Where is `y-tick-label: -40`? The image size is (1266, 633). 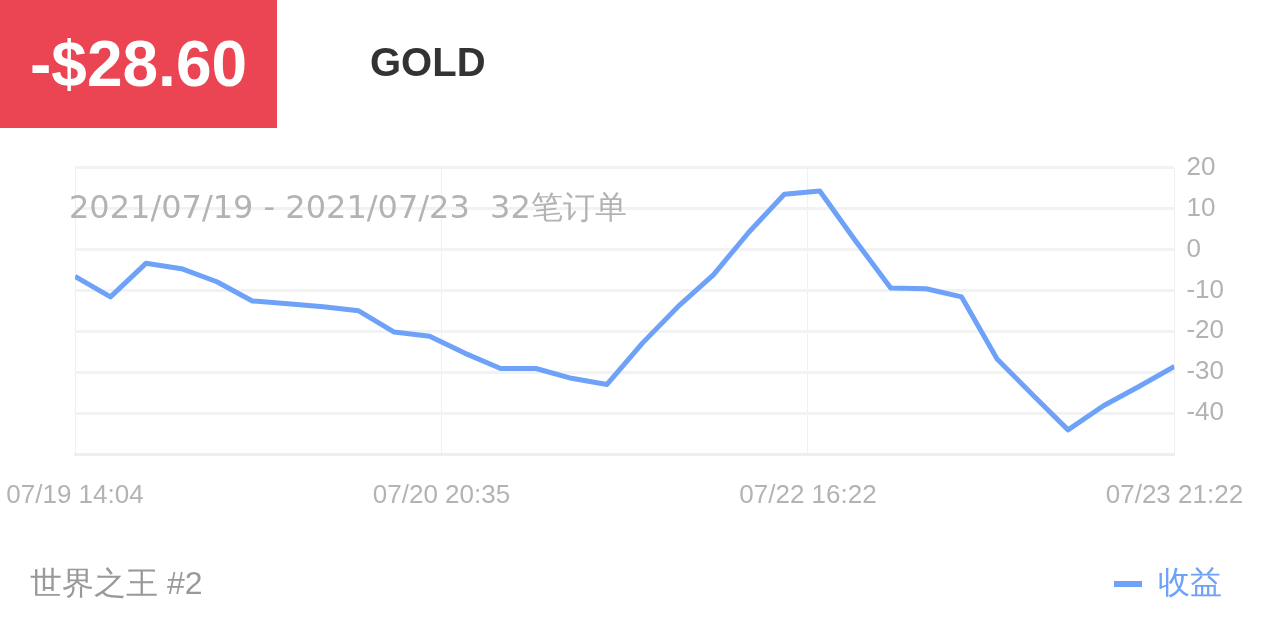 y-tick-label: -40 is located at coordinates (1205, 411).